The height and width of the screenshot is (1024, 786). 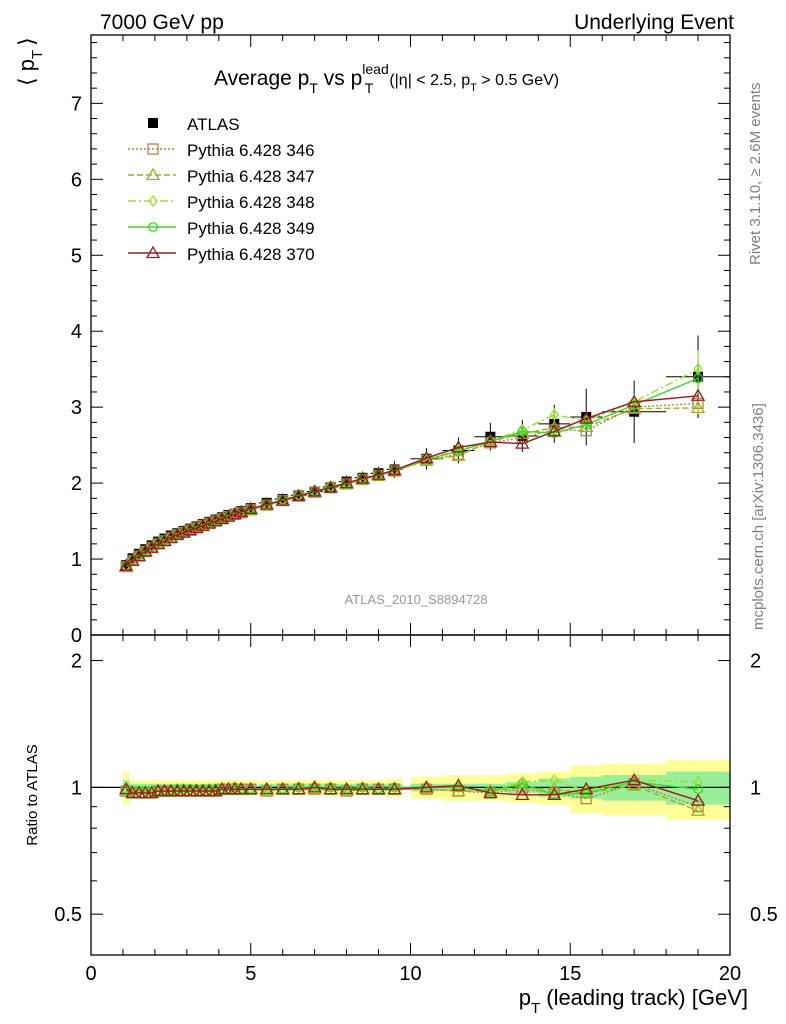 I want to click on ratio-y-tick-label: 2, so click(x=76, y=662).